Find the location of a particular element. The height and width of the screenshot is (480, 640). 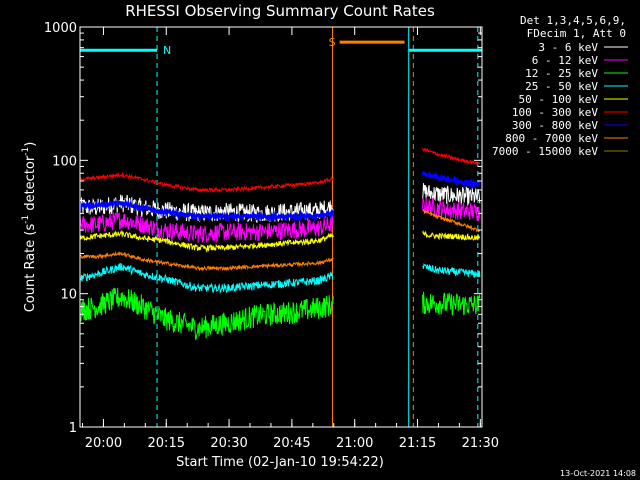

x-tick-label-0: 20:00 is located at coordinates (103, 443).